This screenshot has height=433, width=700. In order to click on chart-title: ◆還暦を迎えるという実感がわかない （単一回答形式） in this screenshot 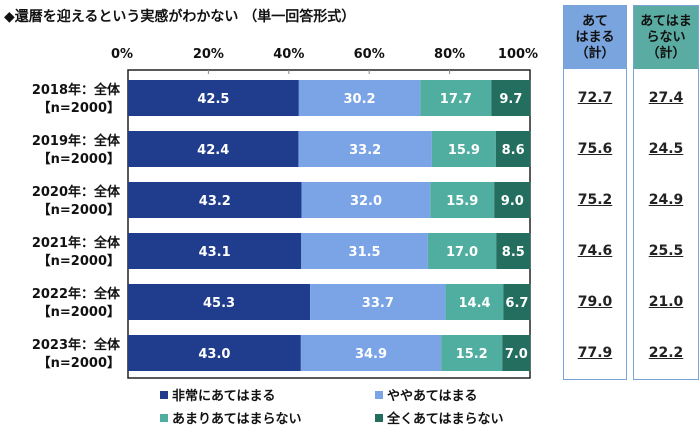, I will do `click(180, 17)`.